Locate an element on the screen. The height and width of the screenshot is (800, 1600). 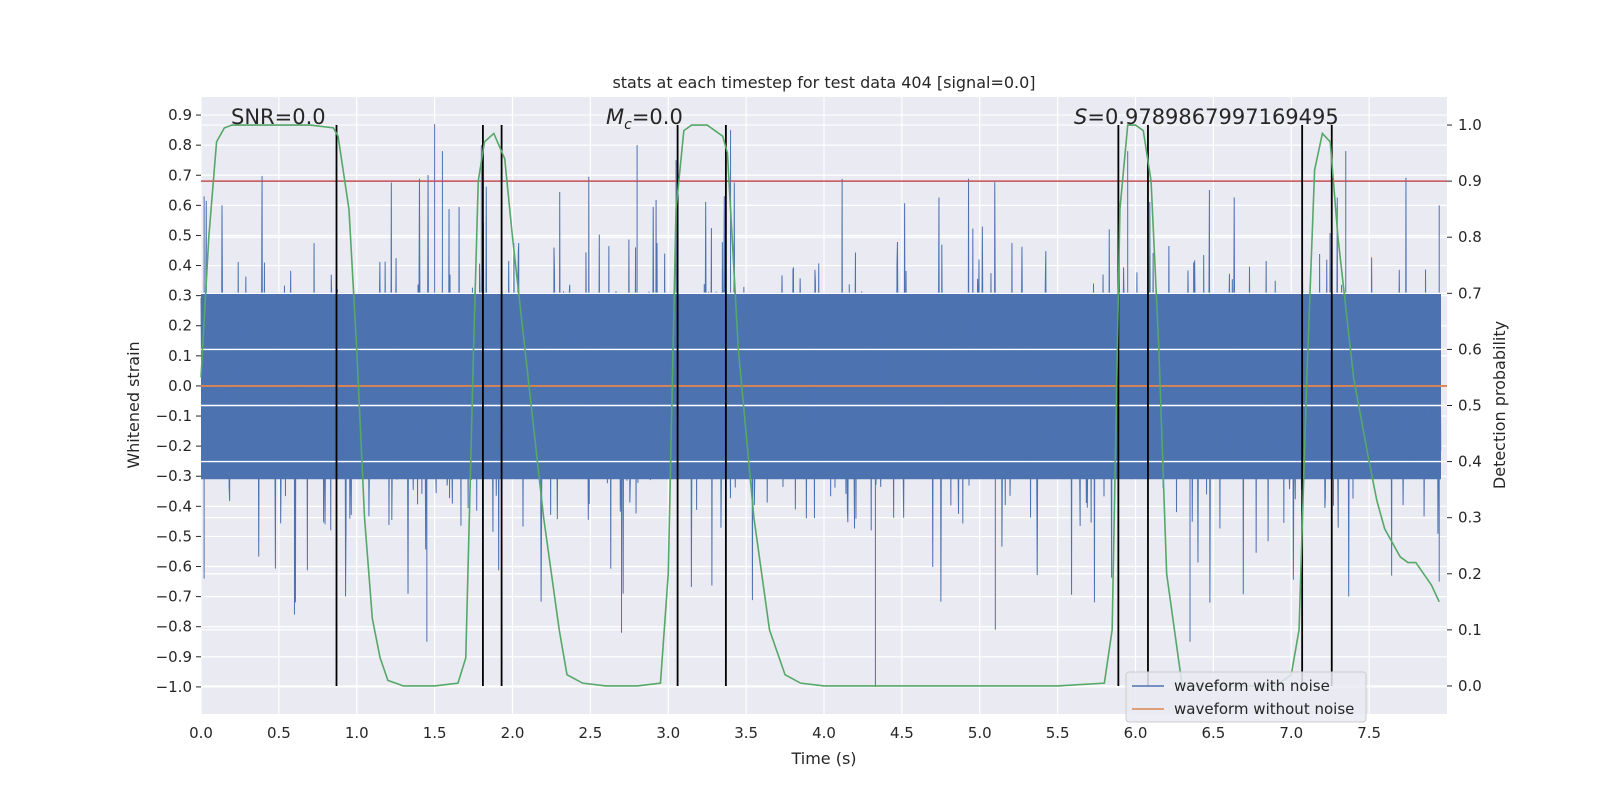
y-tick-label: 0.1 is located at coordinates (180, 356).